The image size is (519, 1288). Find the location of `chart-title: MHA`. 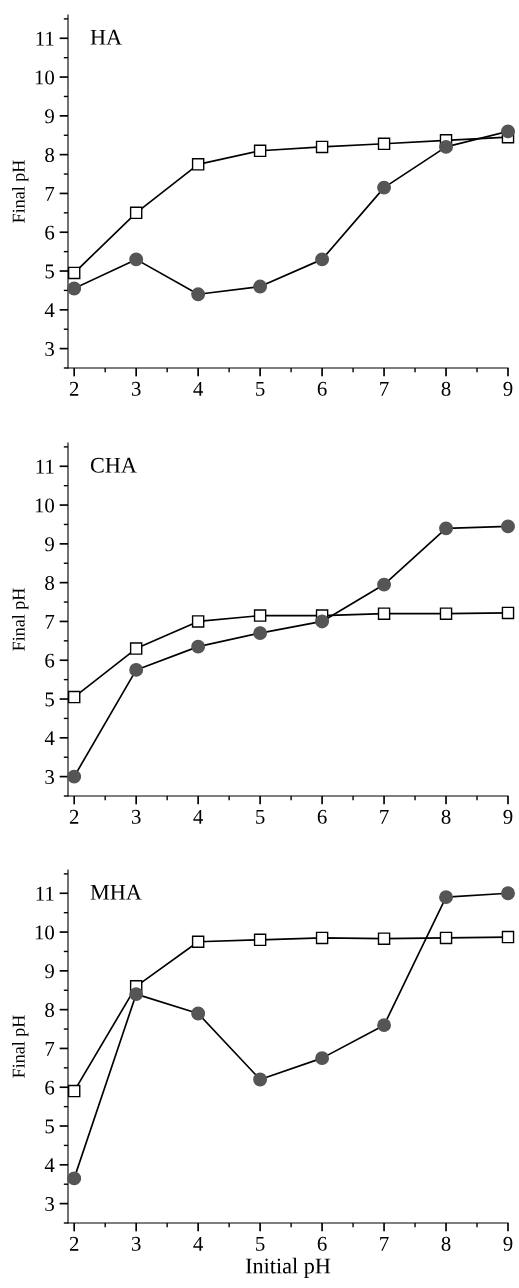

chart-title: MHA is located at coordinates (116, 892).